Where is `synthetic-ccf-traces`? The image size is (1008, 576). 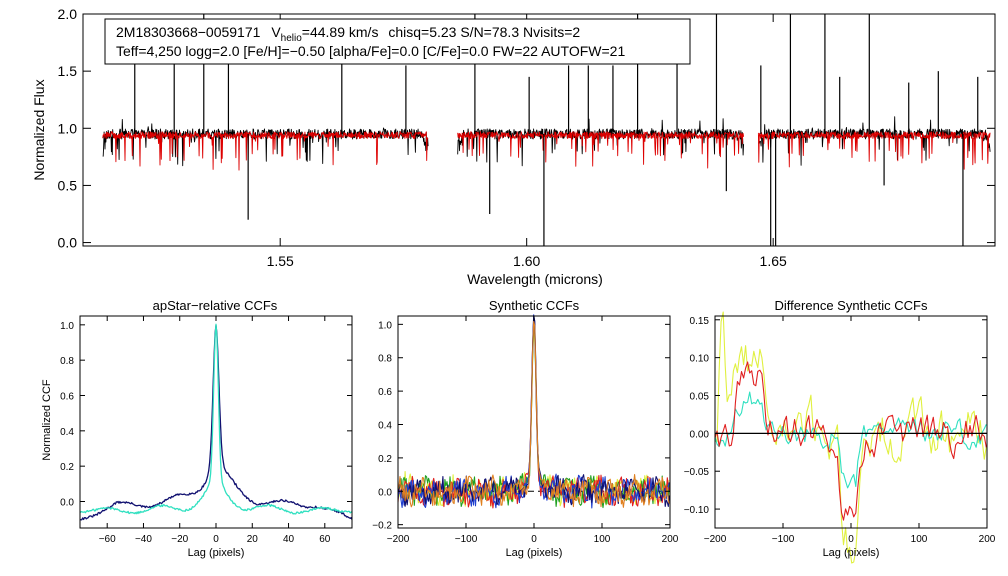 synthetic-ccf-traces is located at coordinates (533, 411).